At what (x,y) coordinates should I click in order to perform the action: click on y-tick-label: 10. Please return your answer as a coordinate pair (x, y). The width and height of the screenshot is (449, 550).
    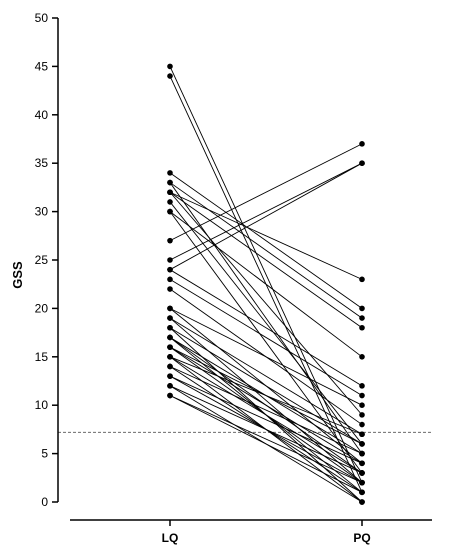
    Looking at the image, I should click on (42, 405).